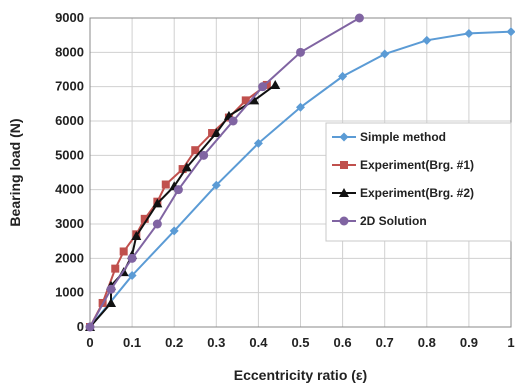  I want to click on legend-label: Simple method, so click(403, 137).